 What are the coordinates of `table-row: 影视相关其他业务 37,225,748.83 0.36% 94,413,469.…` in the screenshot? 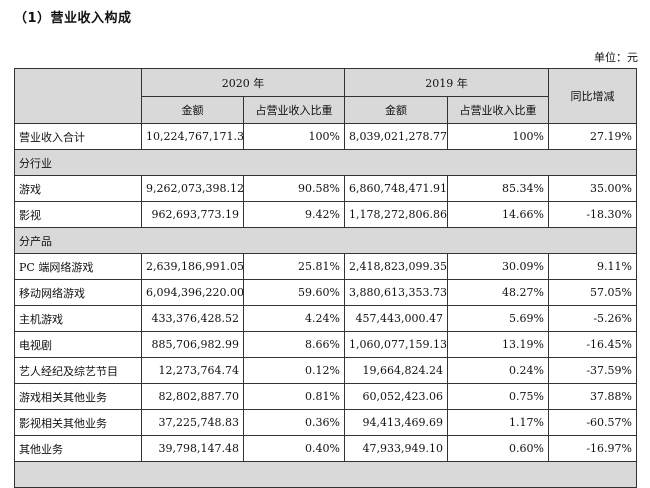 It's located at (325, 422).